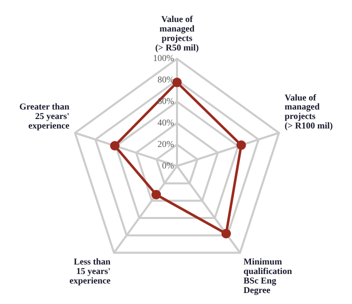  What do you see at coordinates (163, 58) in the screenshot?
I see `y-tick-label: 100%` at bounding box center [163, 58].